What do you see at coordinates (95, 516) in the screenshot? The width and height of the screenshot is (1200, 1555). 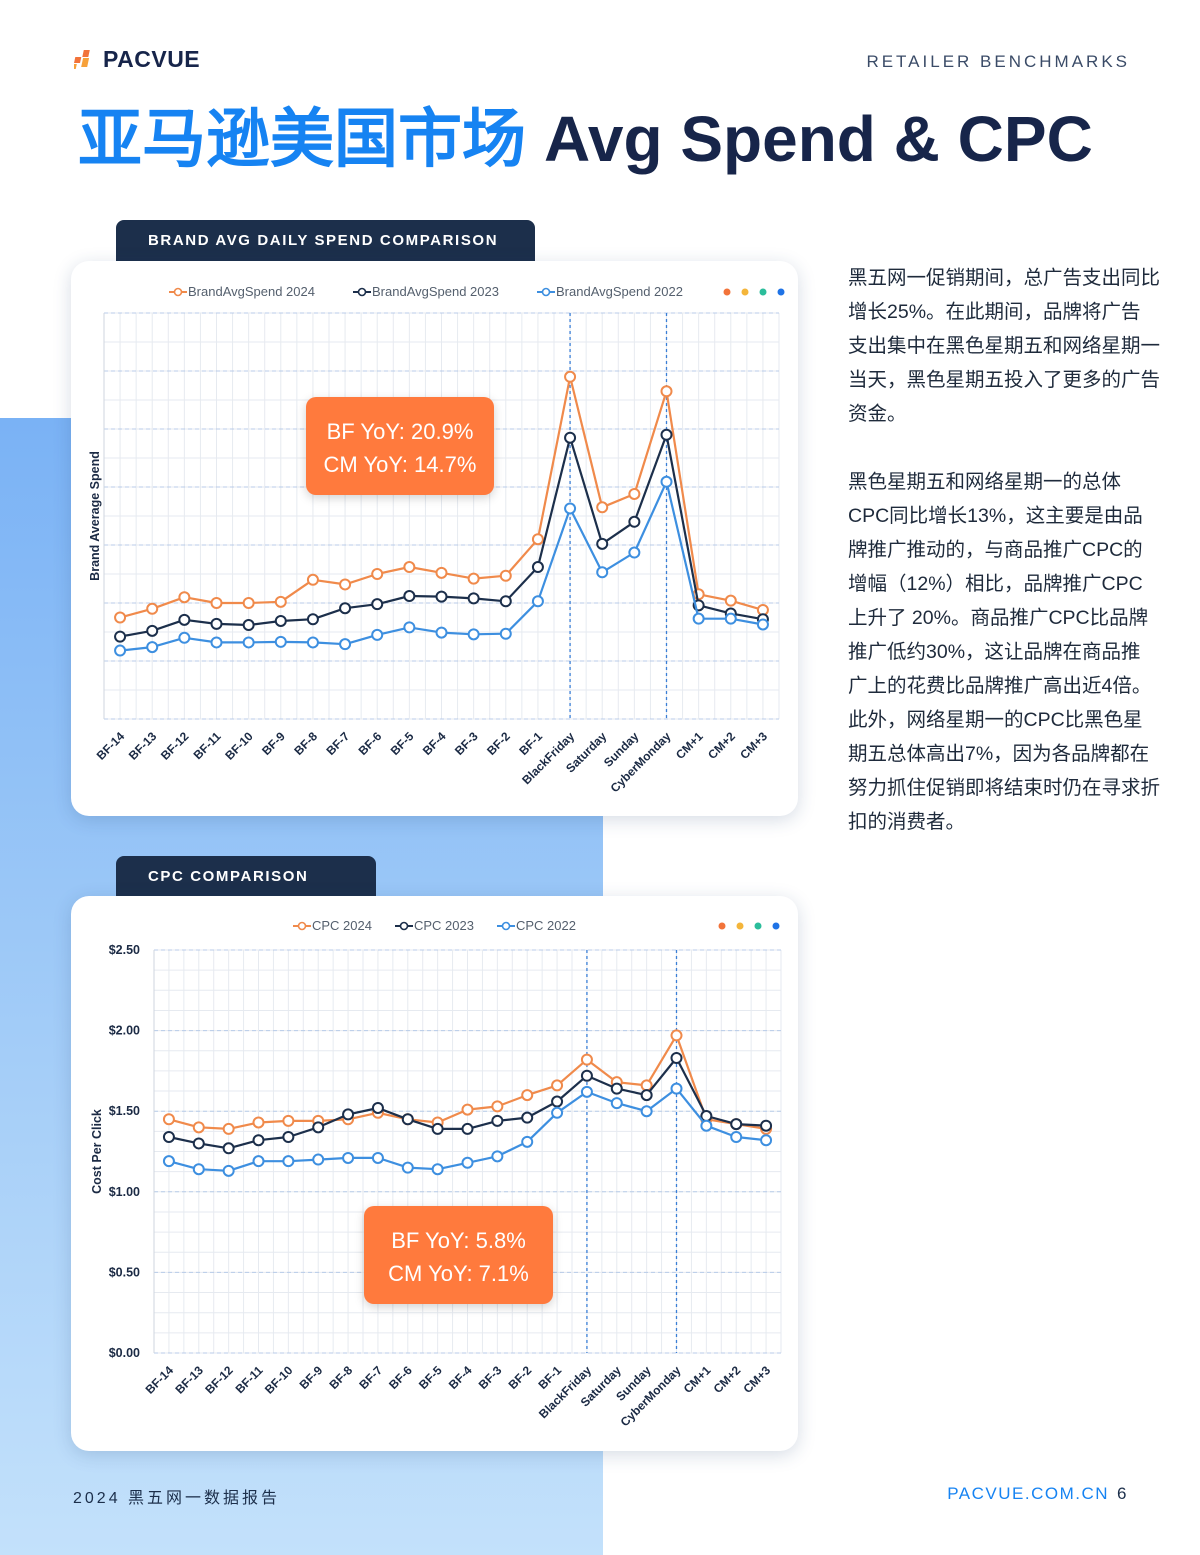 I see `y-axis-title: Brand Average Spend` at bounding box center [95, 516].